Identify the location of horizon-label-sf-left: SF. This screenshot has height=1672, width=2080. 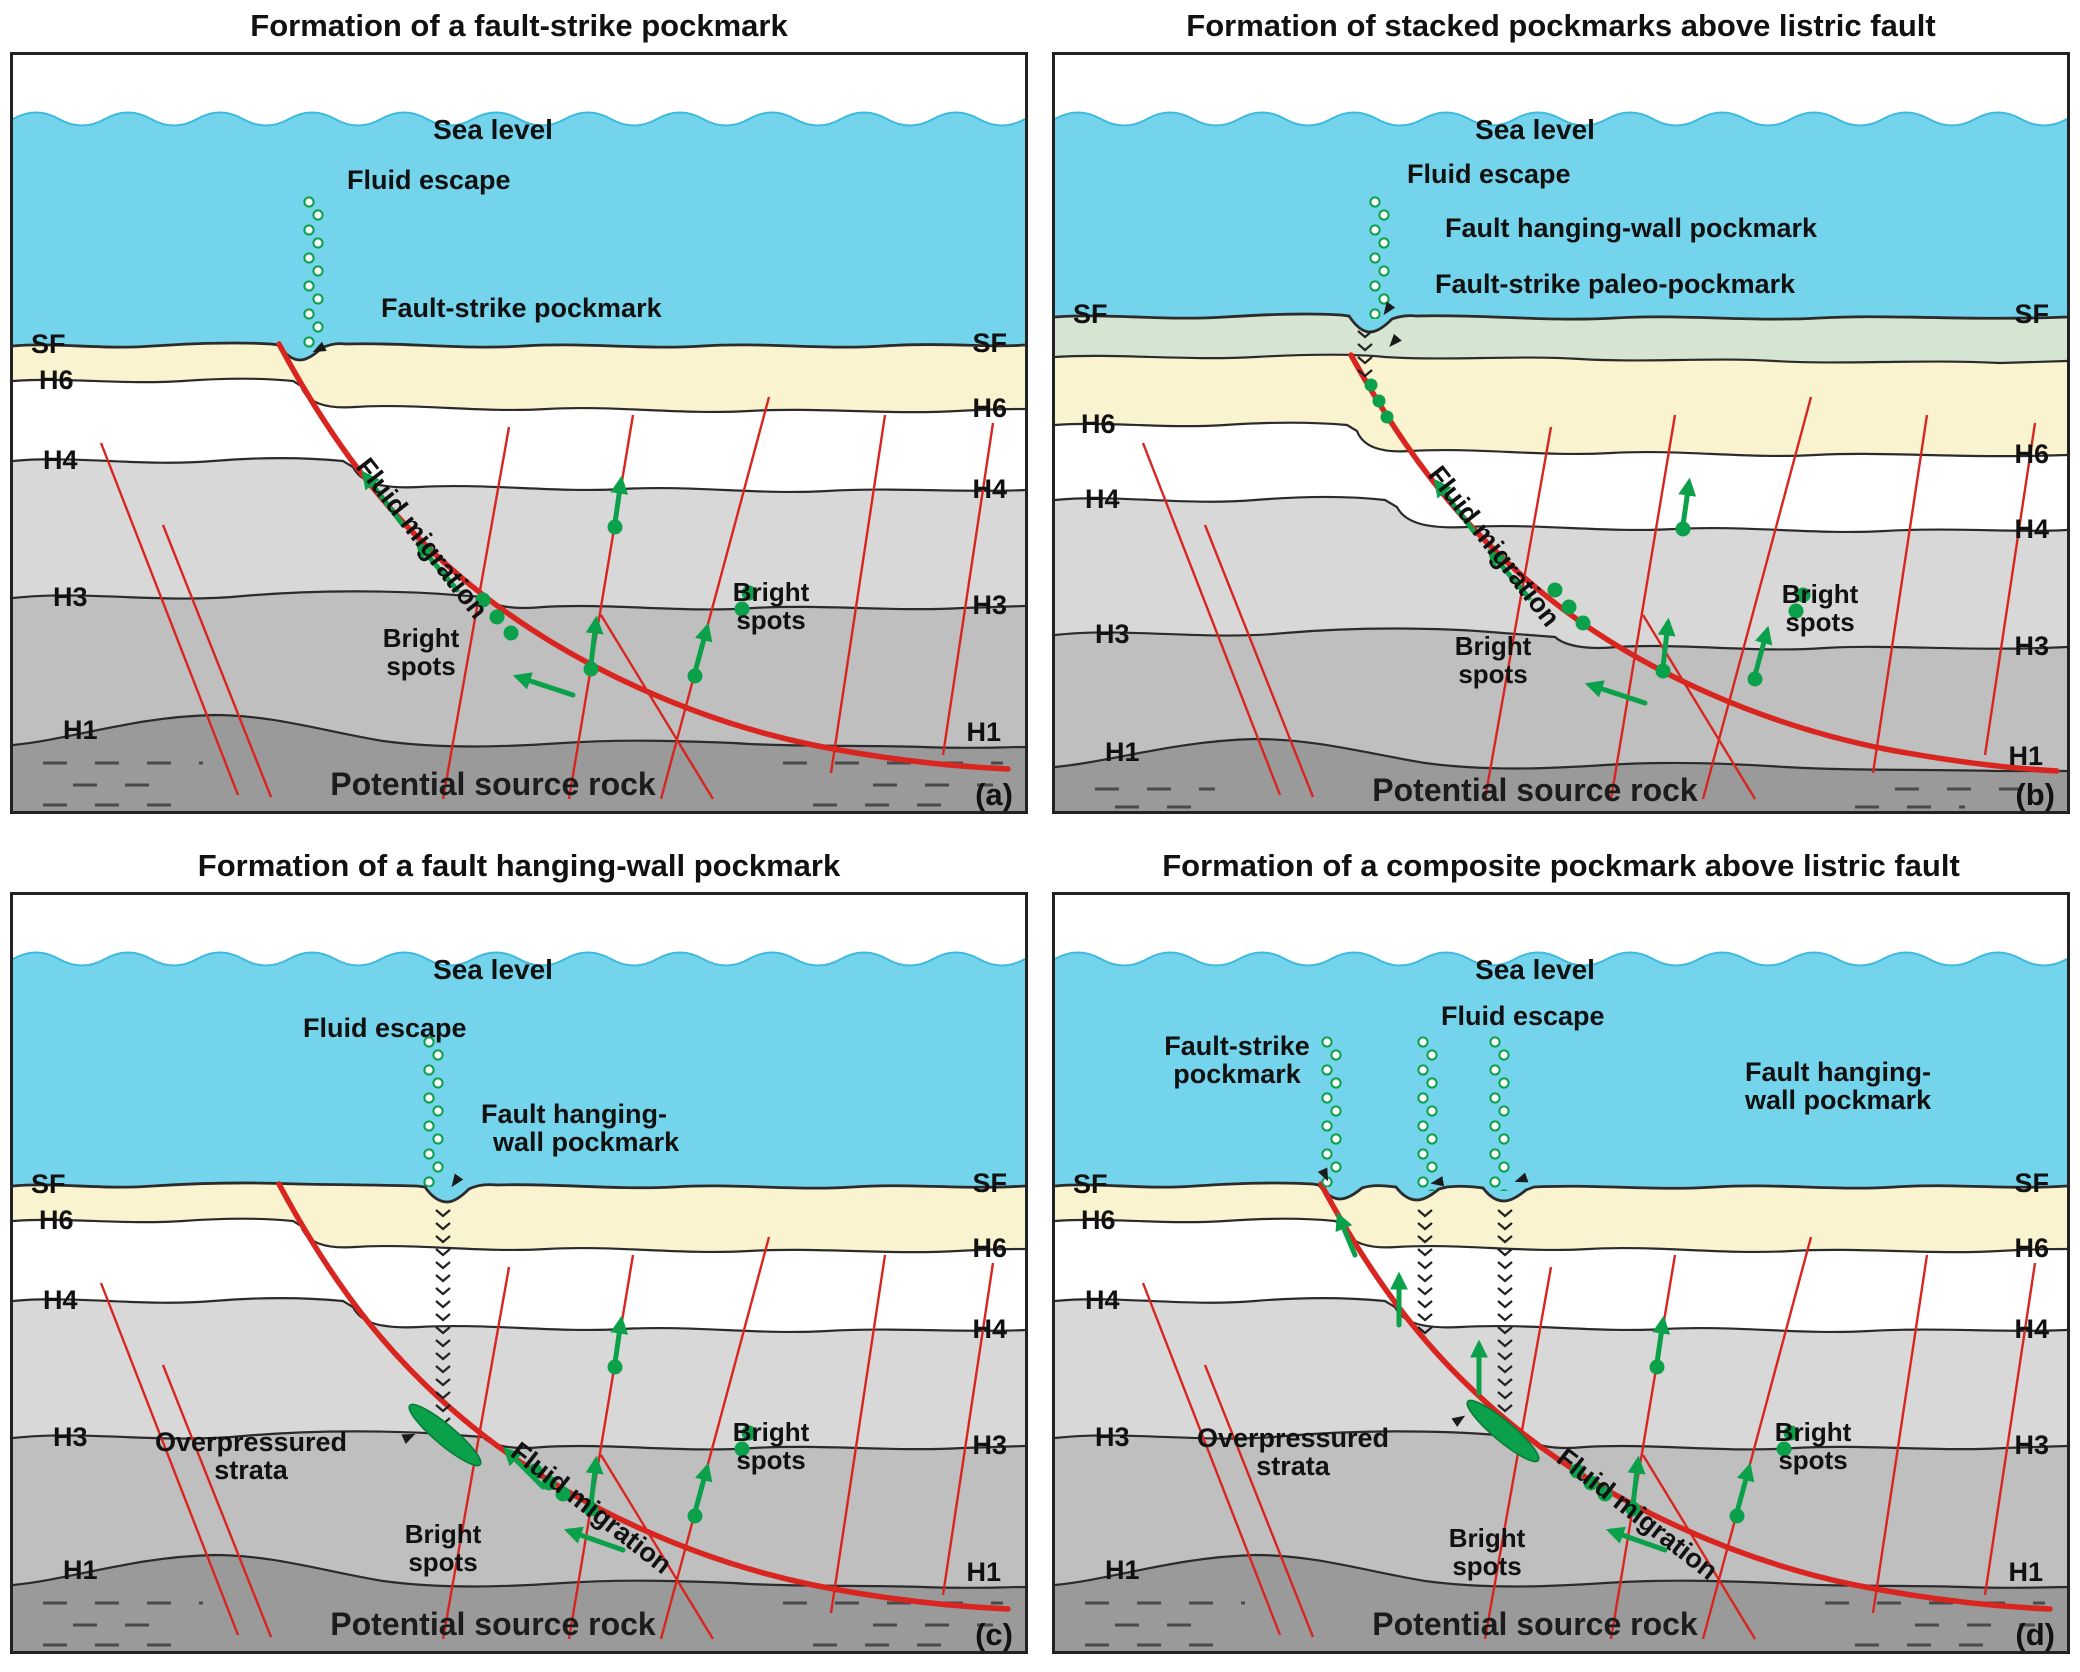
(48, 344).